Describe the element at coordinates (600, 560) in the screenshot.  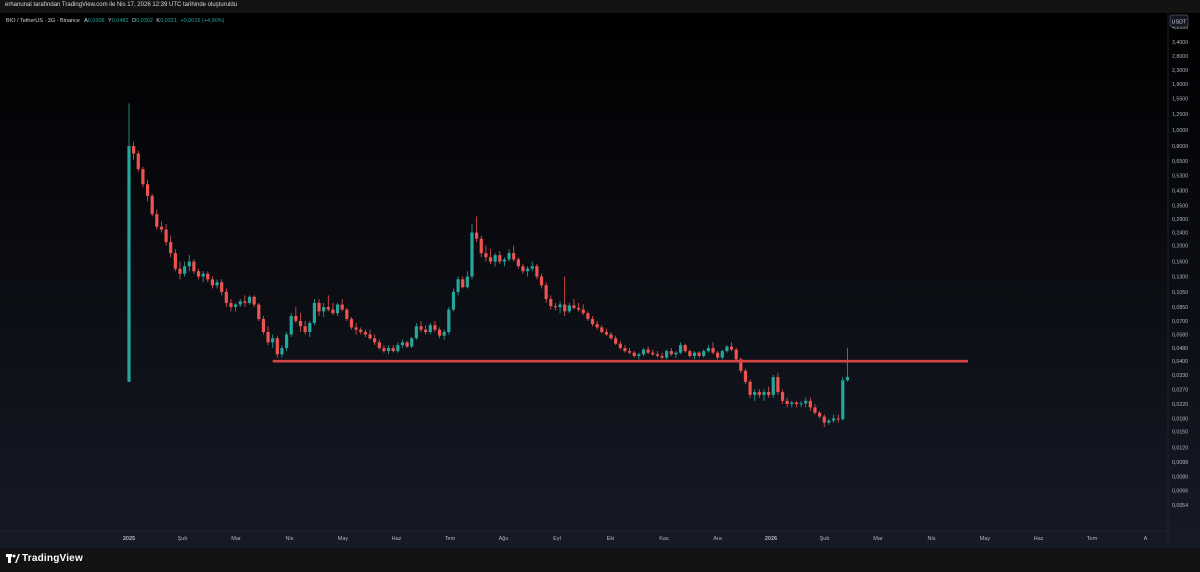
I see `footer: TradingView` at that location.